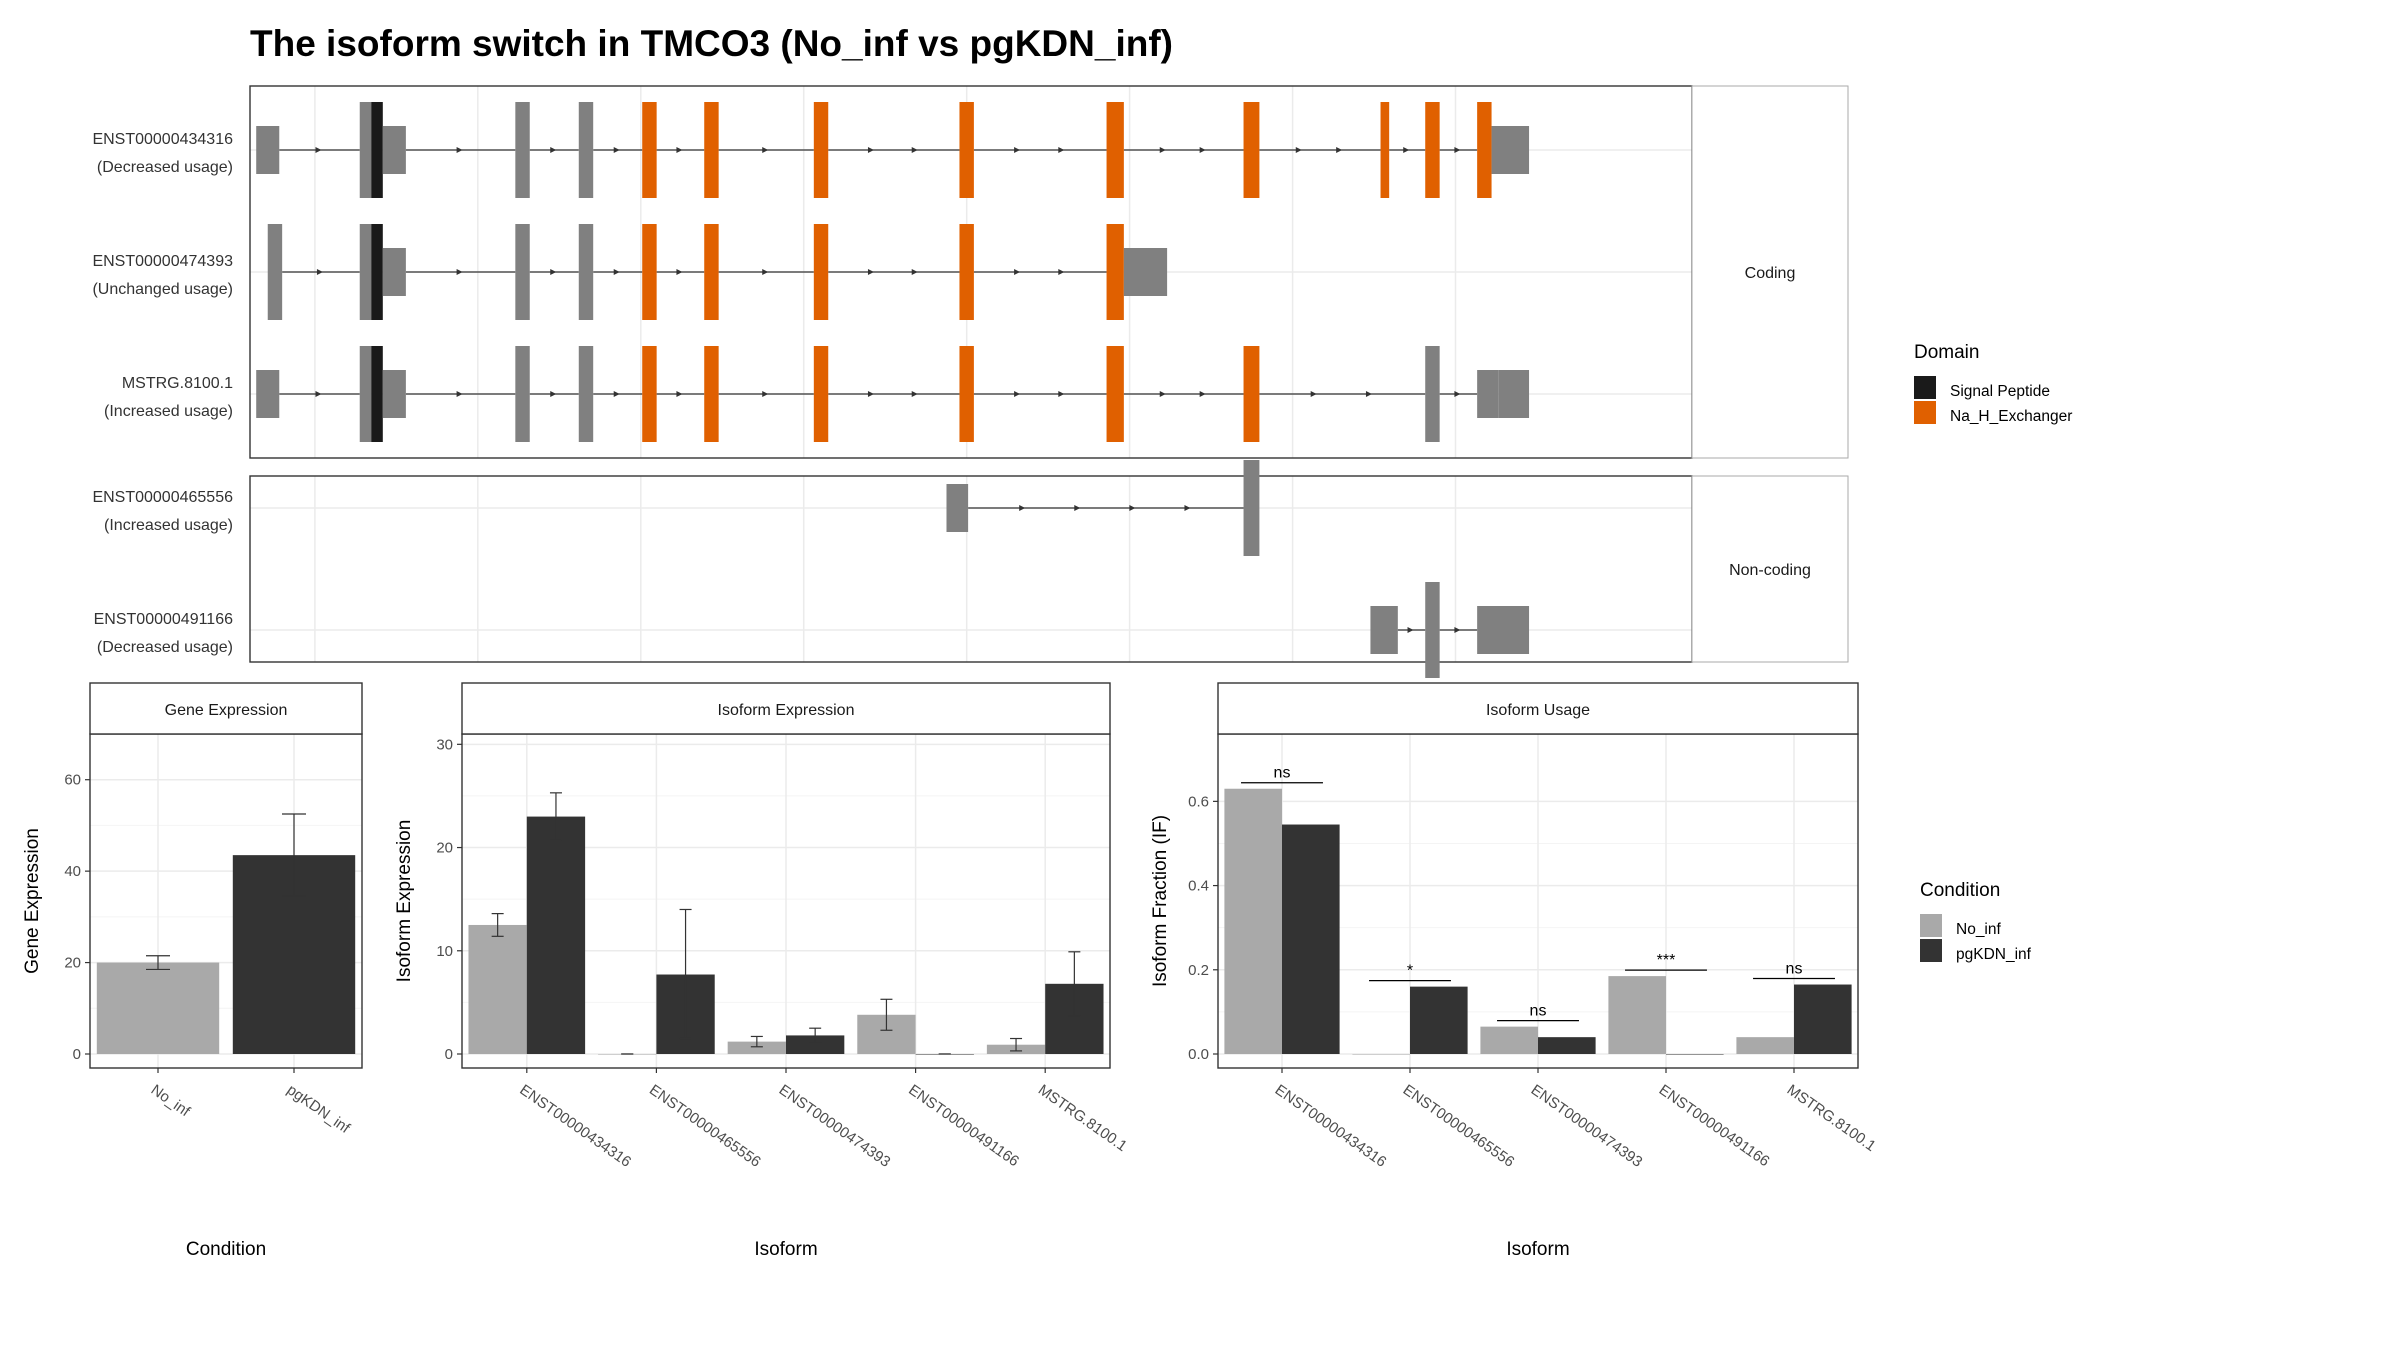 This screenshot has height=1350, width=2400. Describe the element at coordinates (786, 710) in the screenshot. I see `panel-title: Isoform Expression` at that location.